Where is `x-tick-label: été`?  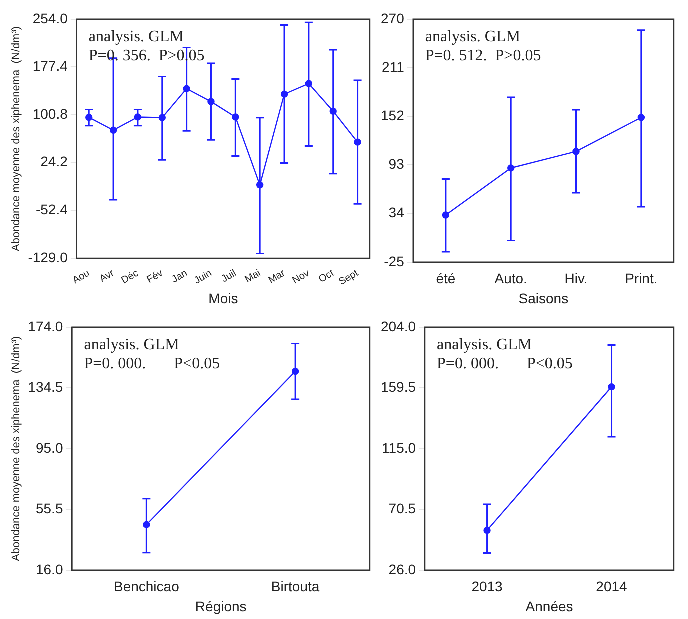
x-tick-label: été is located at coordinates (446, 278).